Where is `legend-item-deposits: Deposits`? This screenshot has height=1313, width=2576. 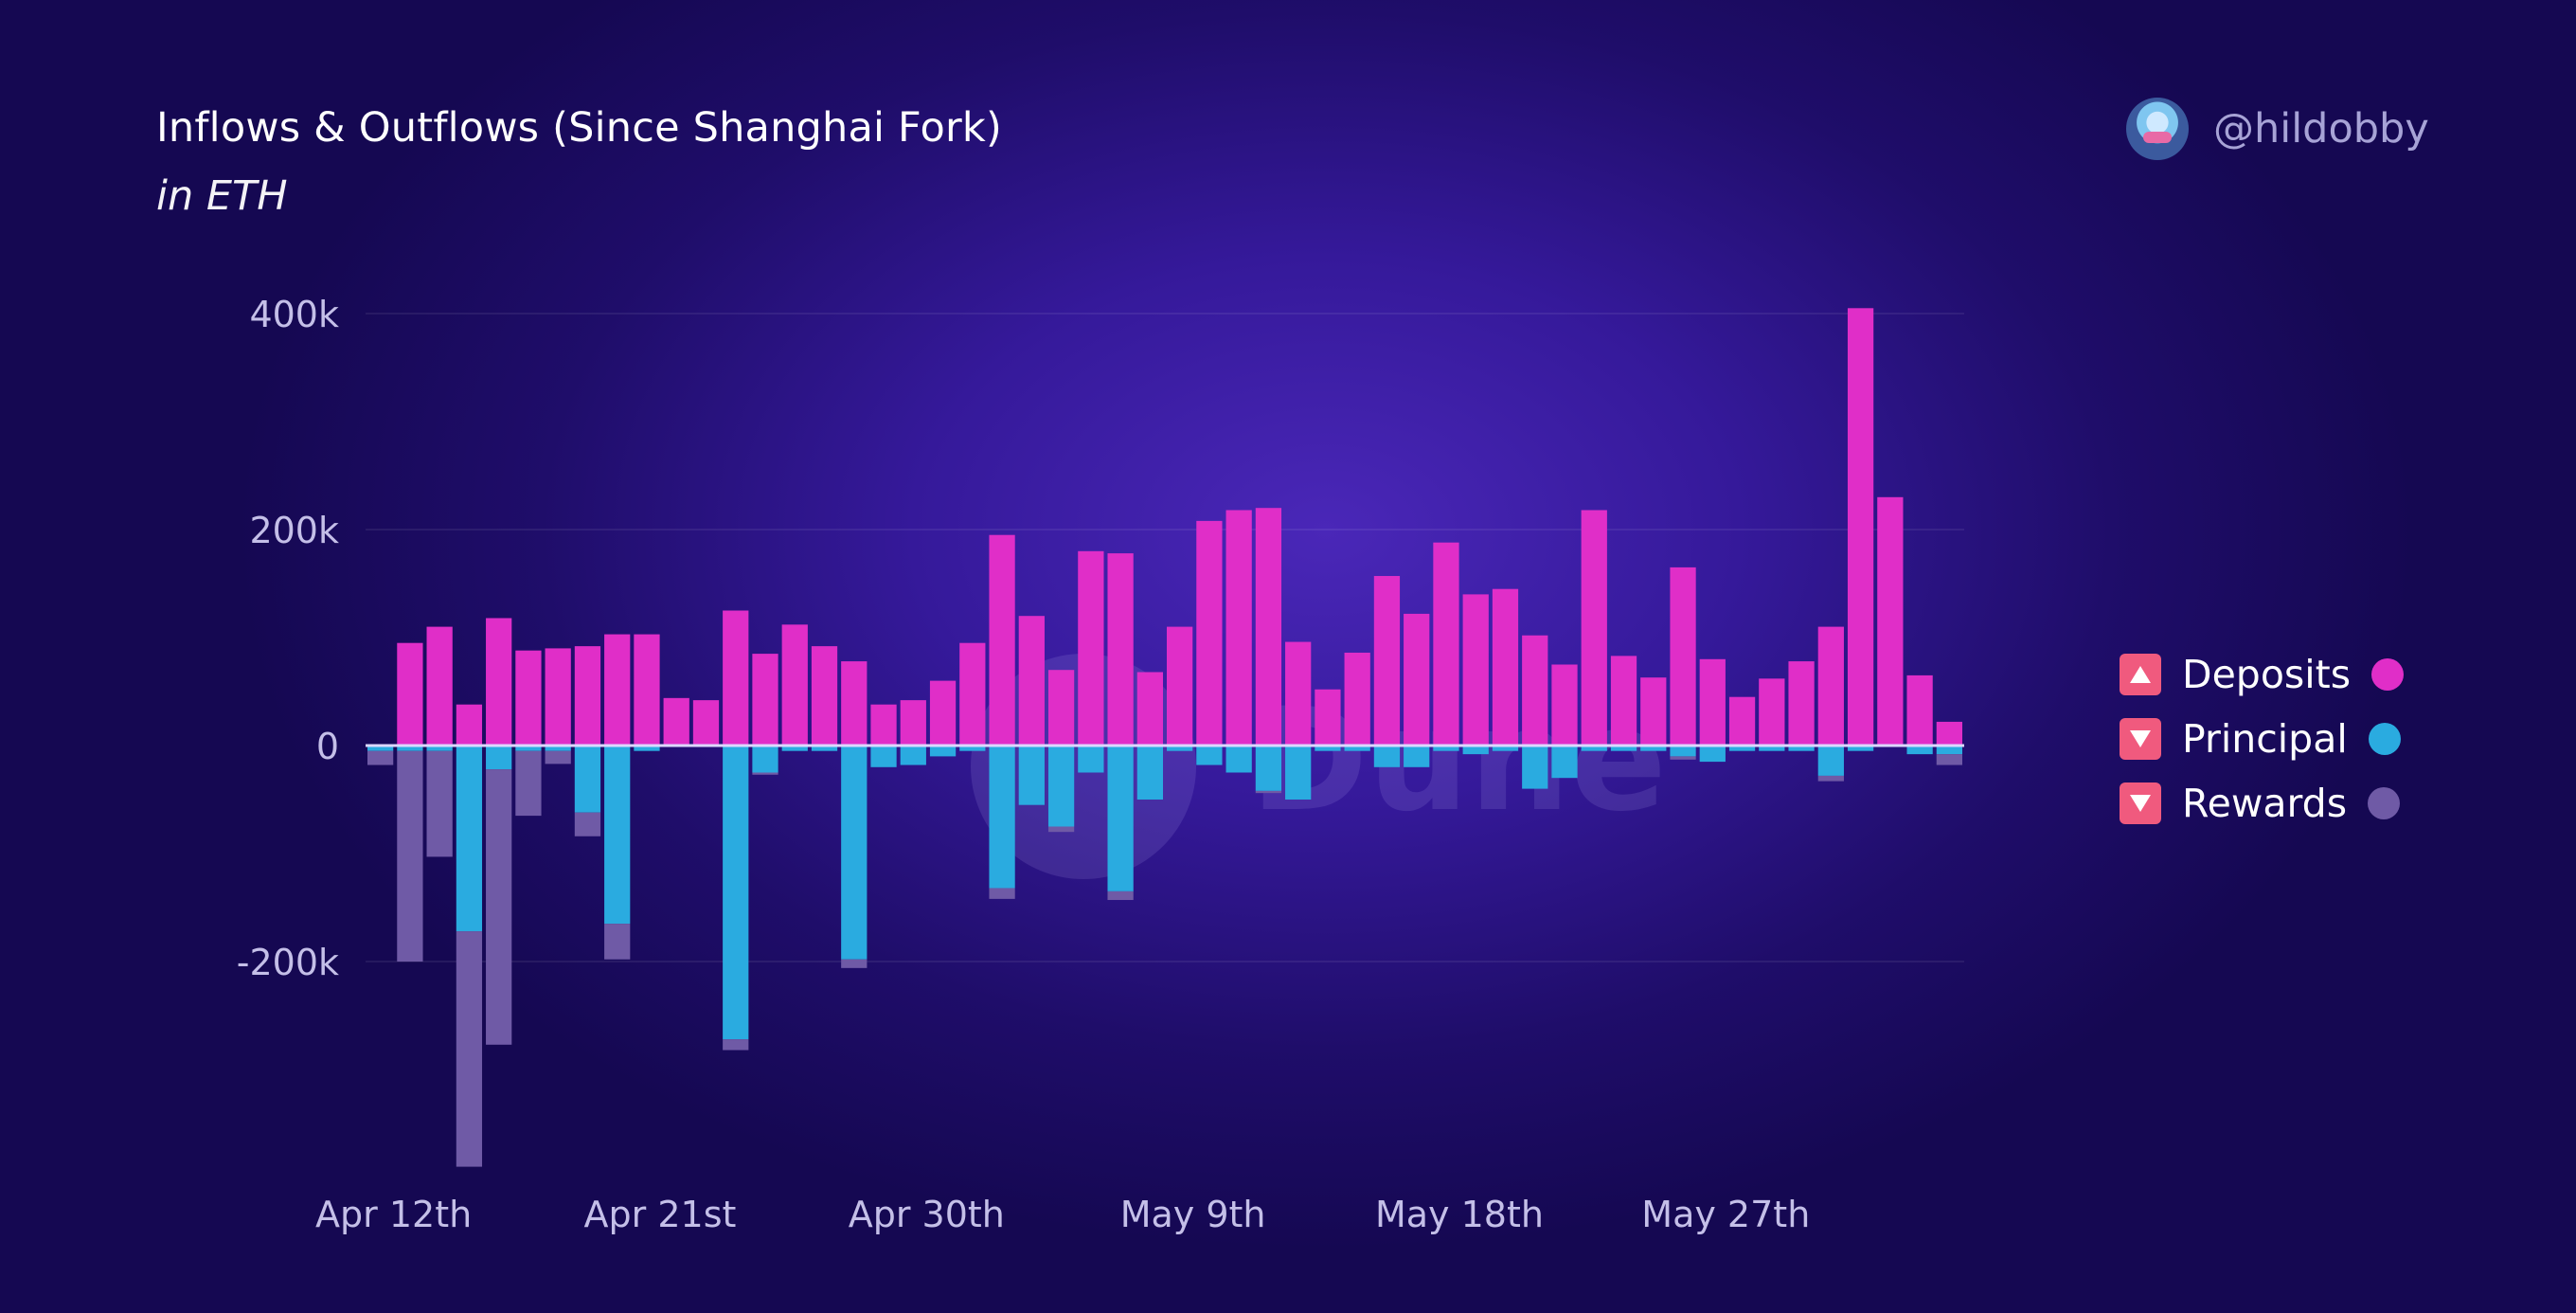
legend-item-deposits: Deposits is located at coordinates (2262, 674).